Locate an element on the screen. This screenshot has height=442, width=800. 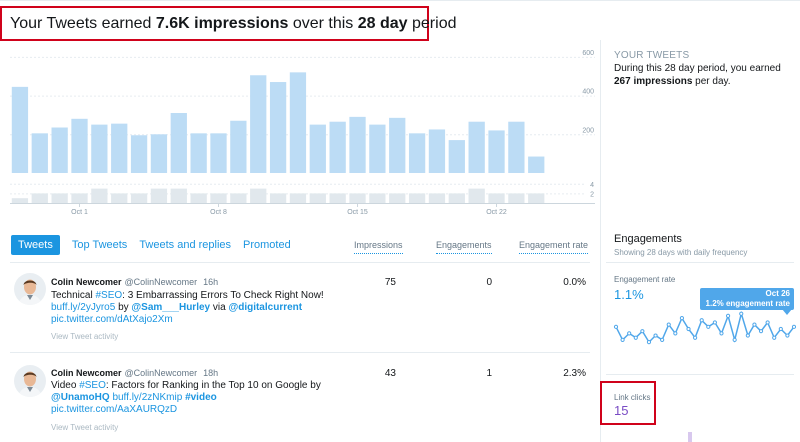
tweet-author: Colin Newcomer @ColinNewcomer 16h is located at coordinates (134, 282).